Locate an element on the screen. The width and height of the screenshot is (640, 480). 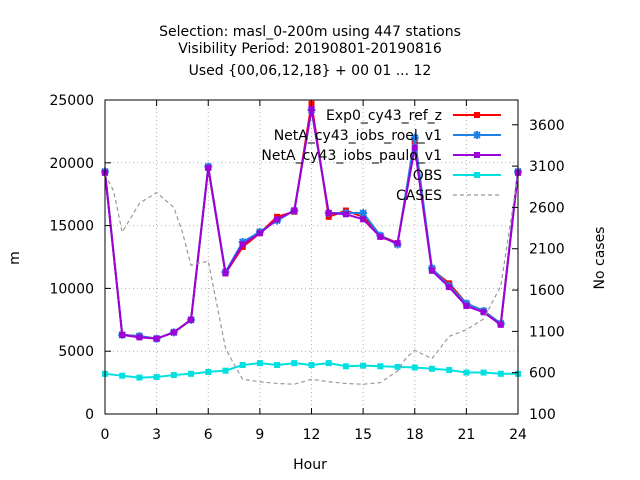
x-tick-label: 0 is located at coordinates (105, 435).